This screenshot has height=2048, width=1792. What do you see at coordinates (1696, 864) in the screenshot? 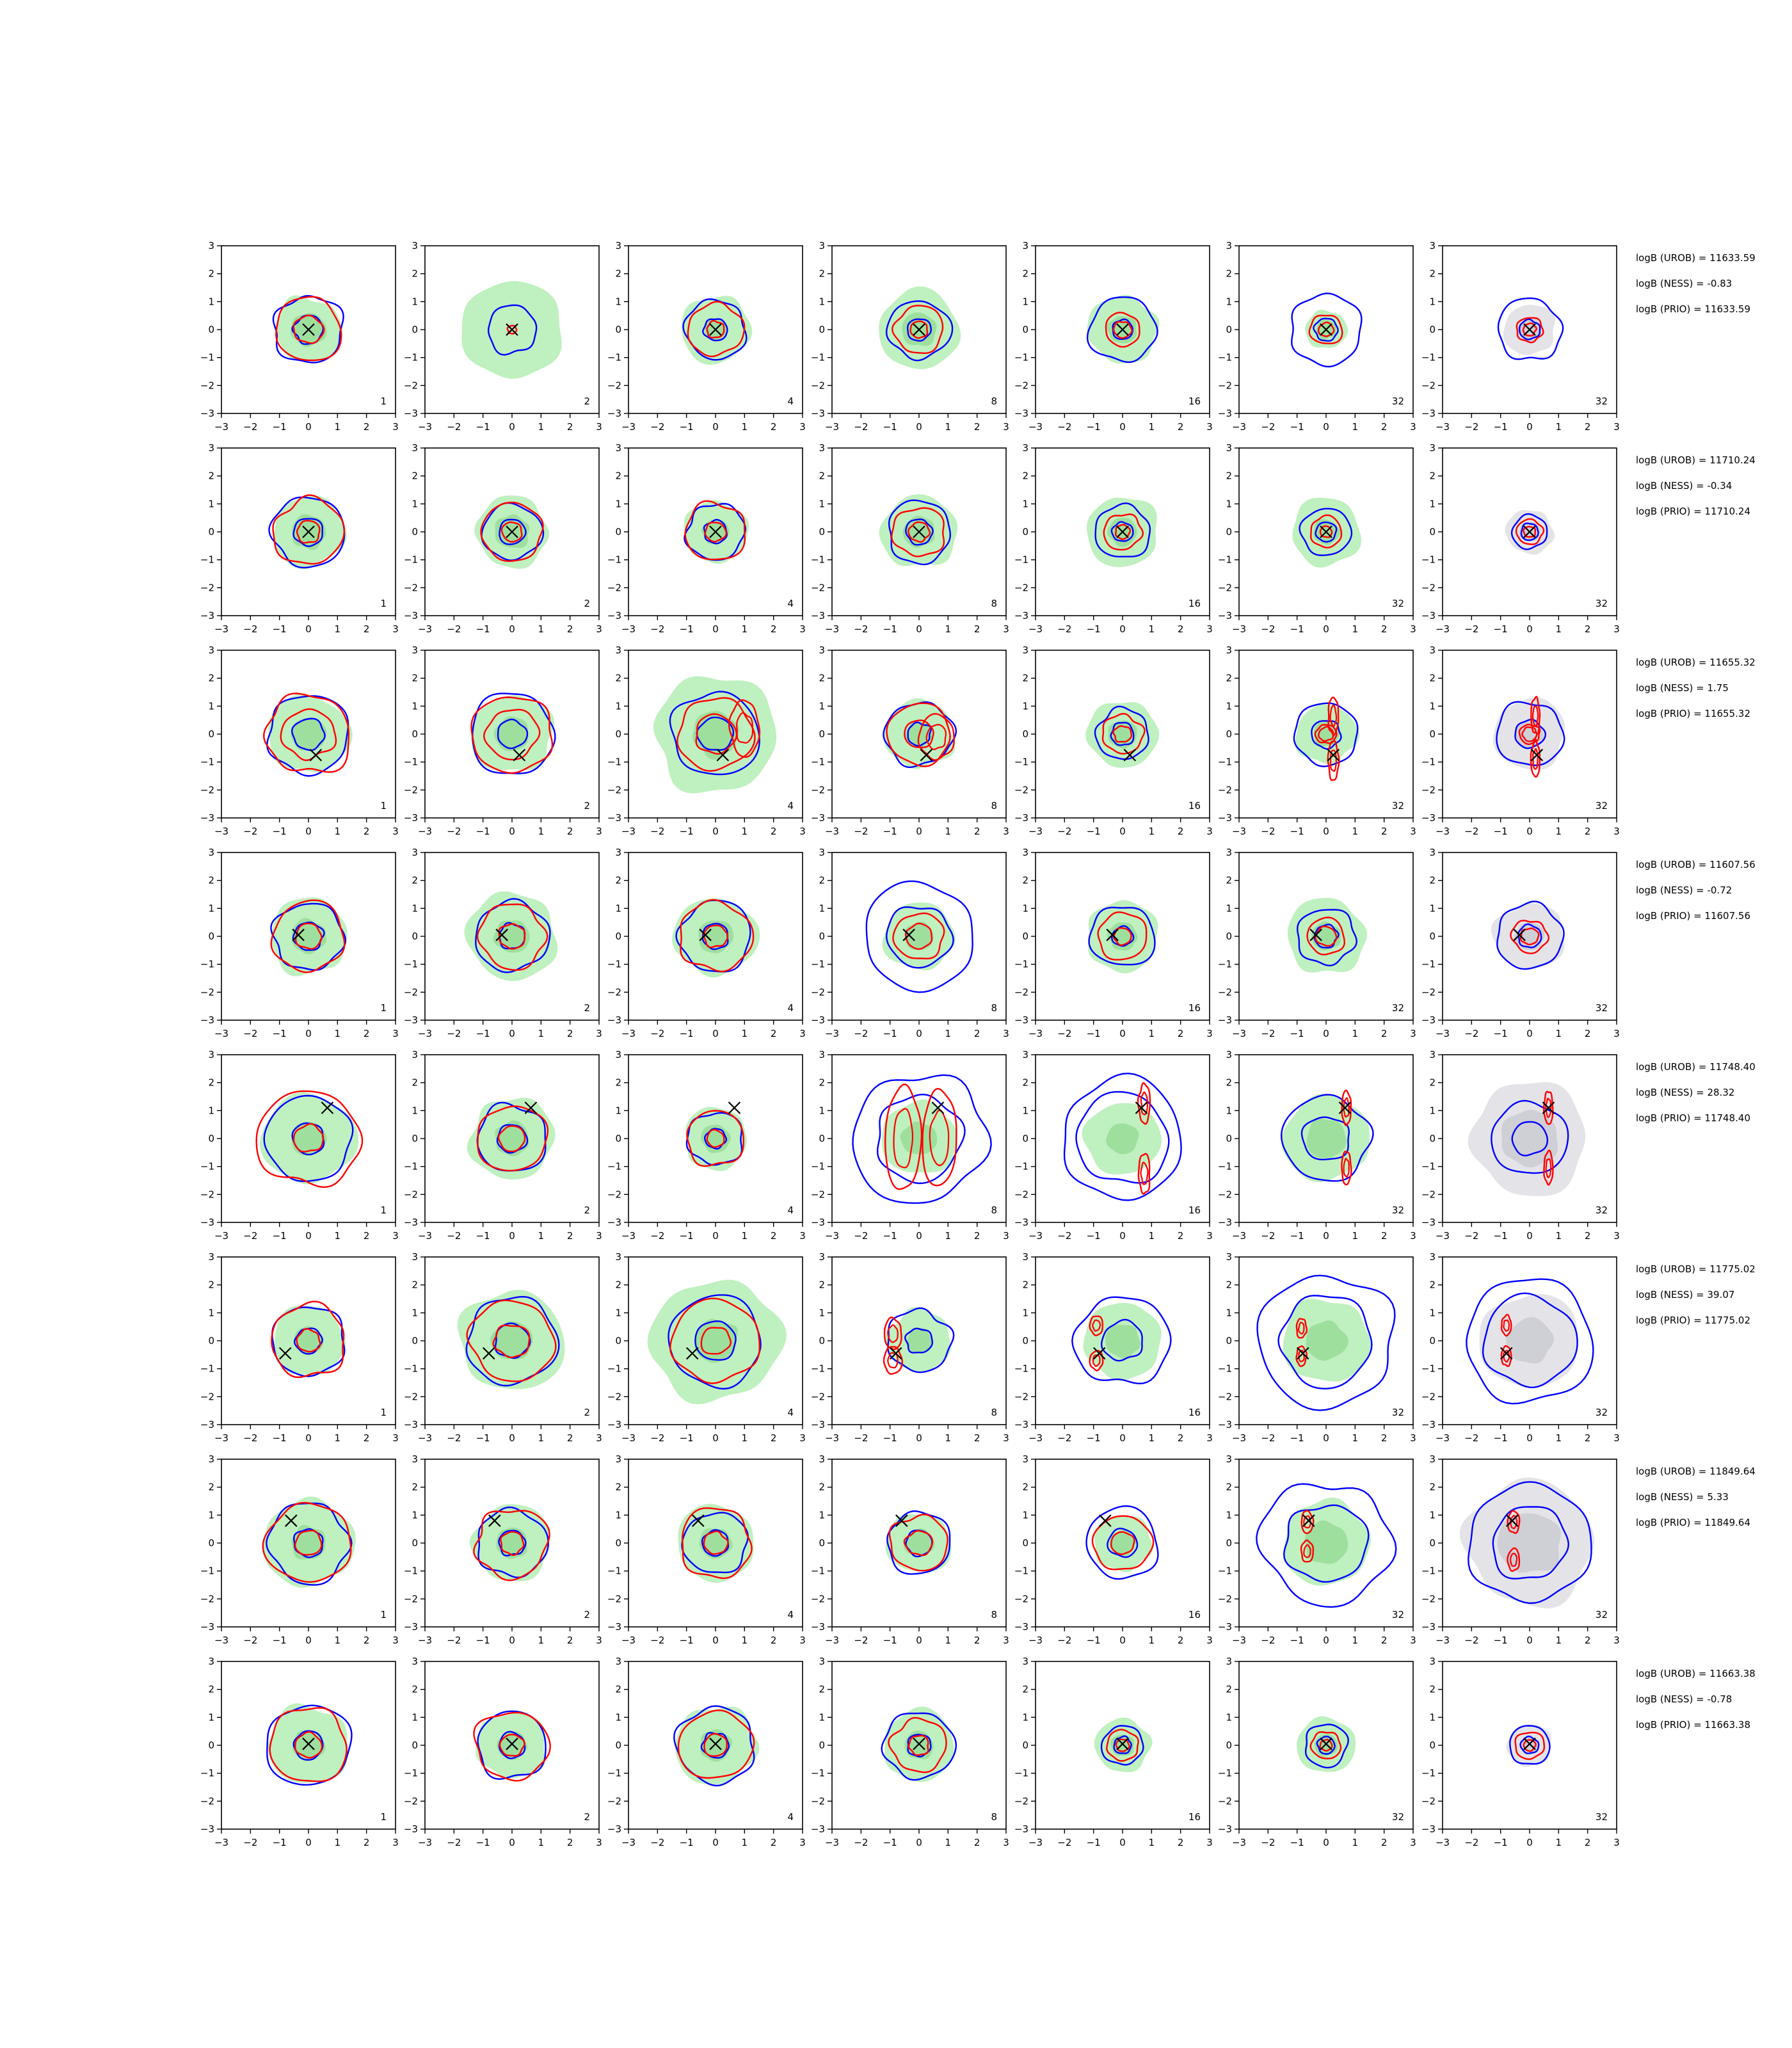
I see `logb-annotation: logB (UROB) = 11607.56` at bounding box center [1696, 864].